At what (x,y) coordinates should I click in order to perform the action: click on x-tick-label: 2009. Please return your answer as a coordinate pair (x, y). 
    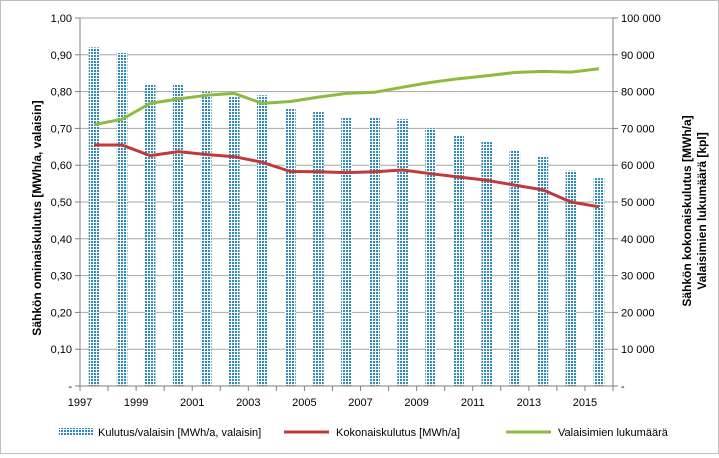
    Looking at the image, I should click on (416, 403).